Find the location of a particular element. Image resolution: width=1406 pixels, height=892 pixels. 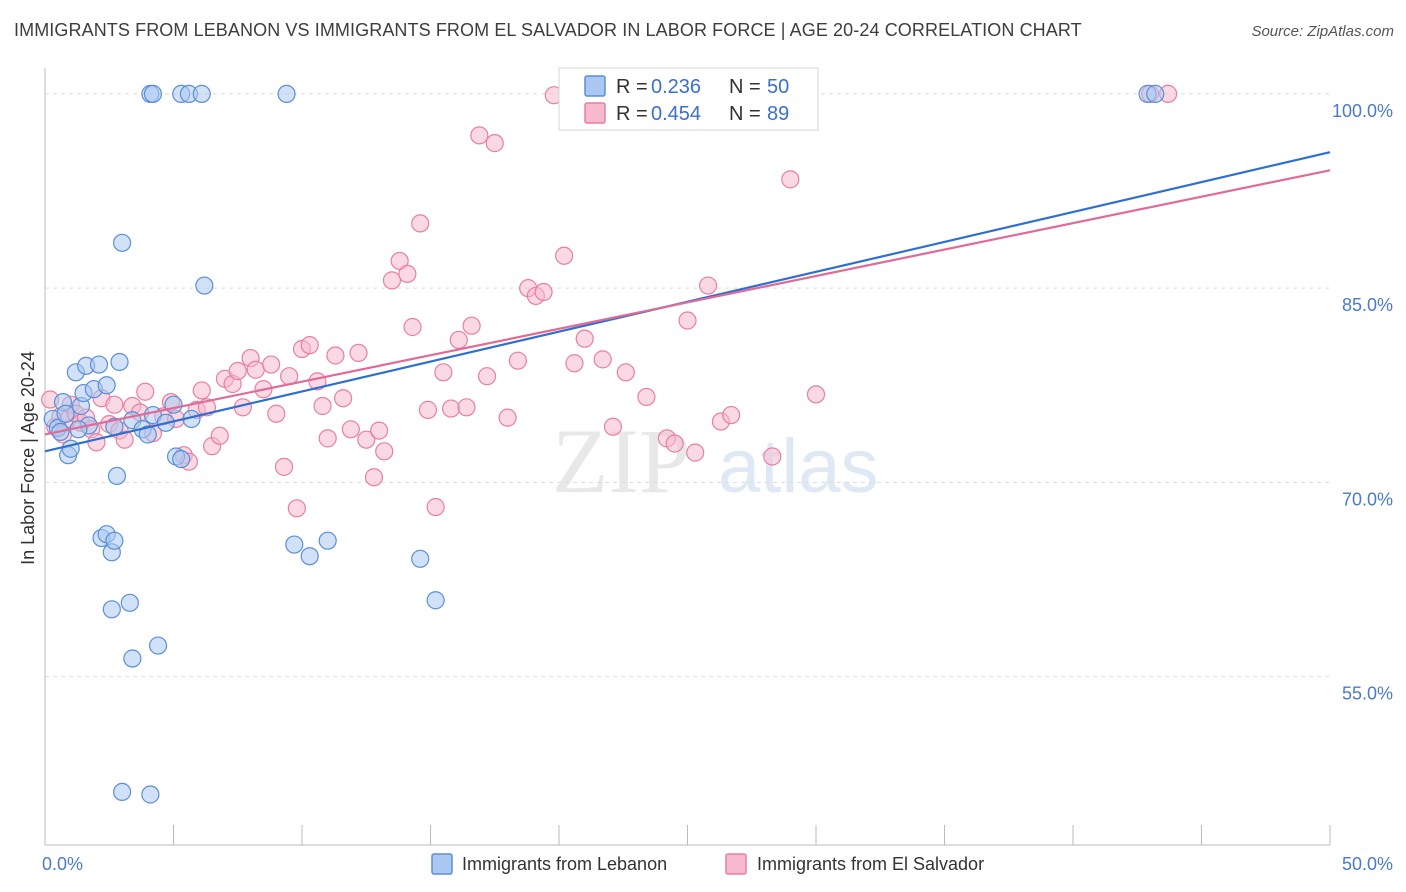

watermark-atlas: atlas is located at coordinates (798, 466).